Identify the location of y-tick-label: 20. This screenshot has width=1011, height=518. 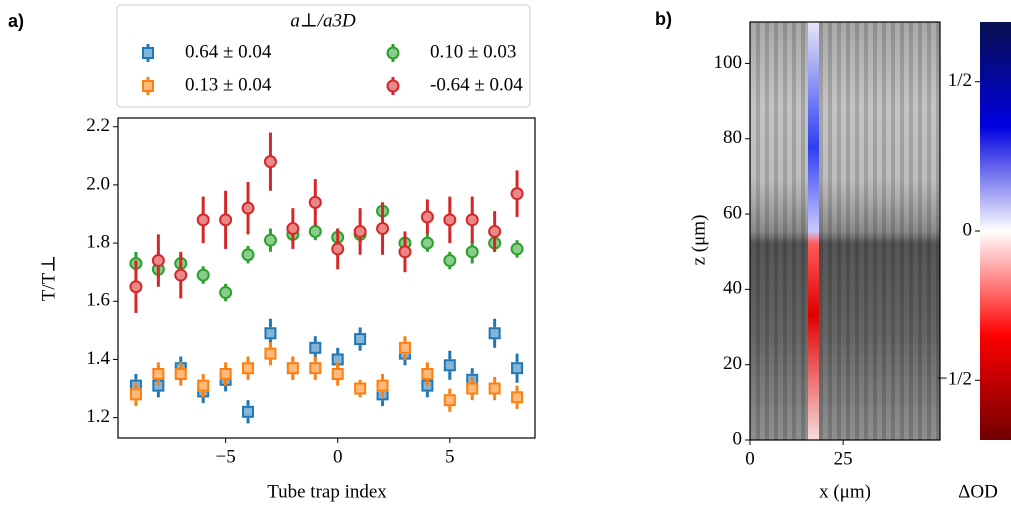
(732, 363).